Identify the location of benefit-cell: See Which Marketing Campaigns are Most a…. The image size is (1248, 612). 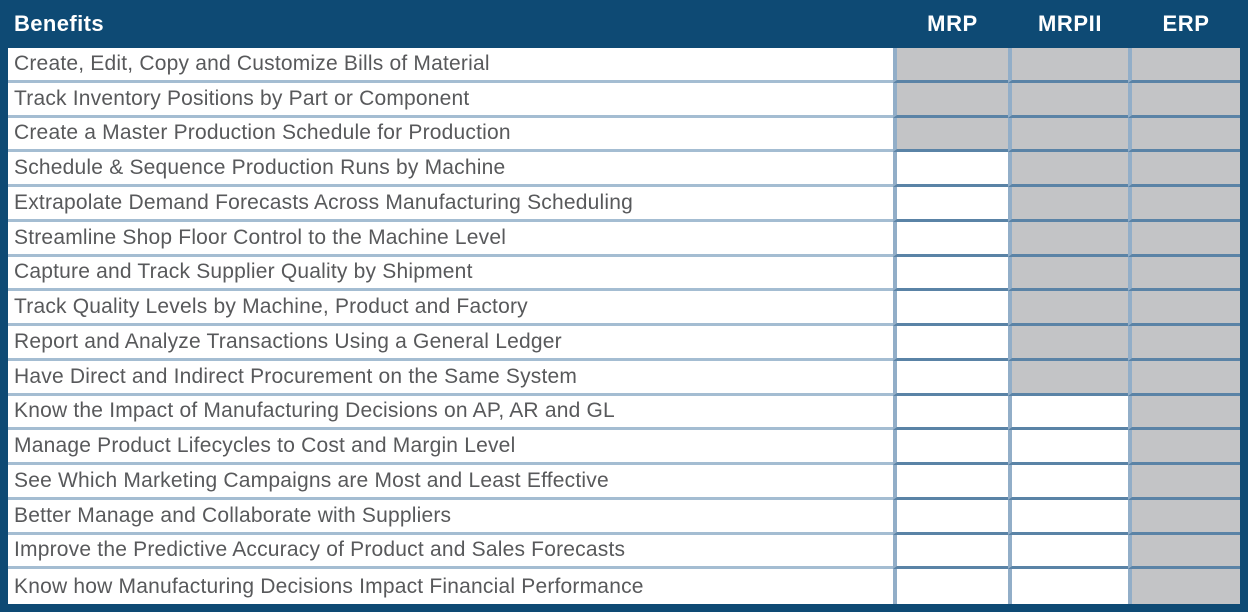
(450, 482).